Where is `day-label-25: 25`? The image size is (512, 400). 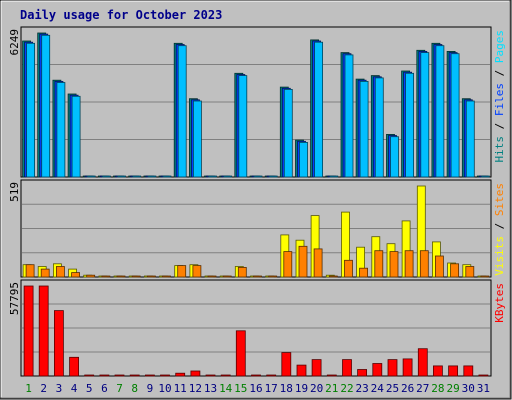
day-label-25: 25 is located at coordinates (392, 388).